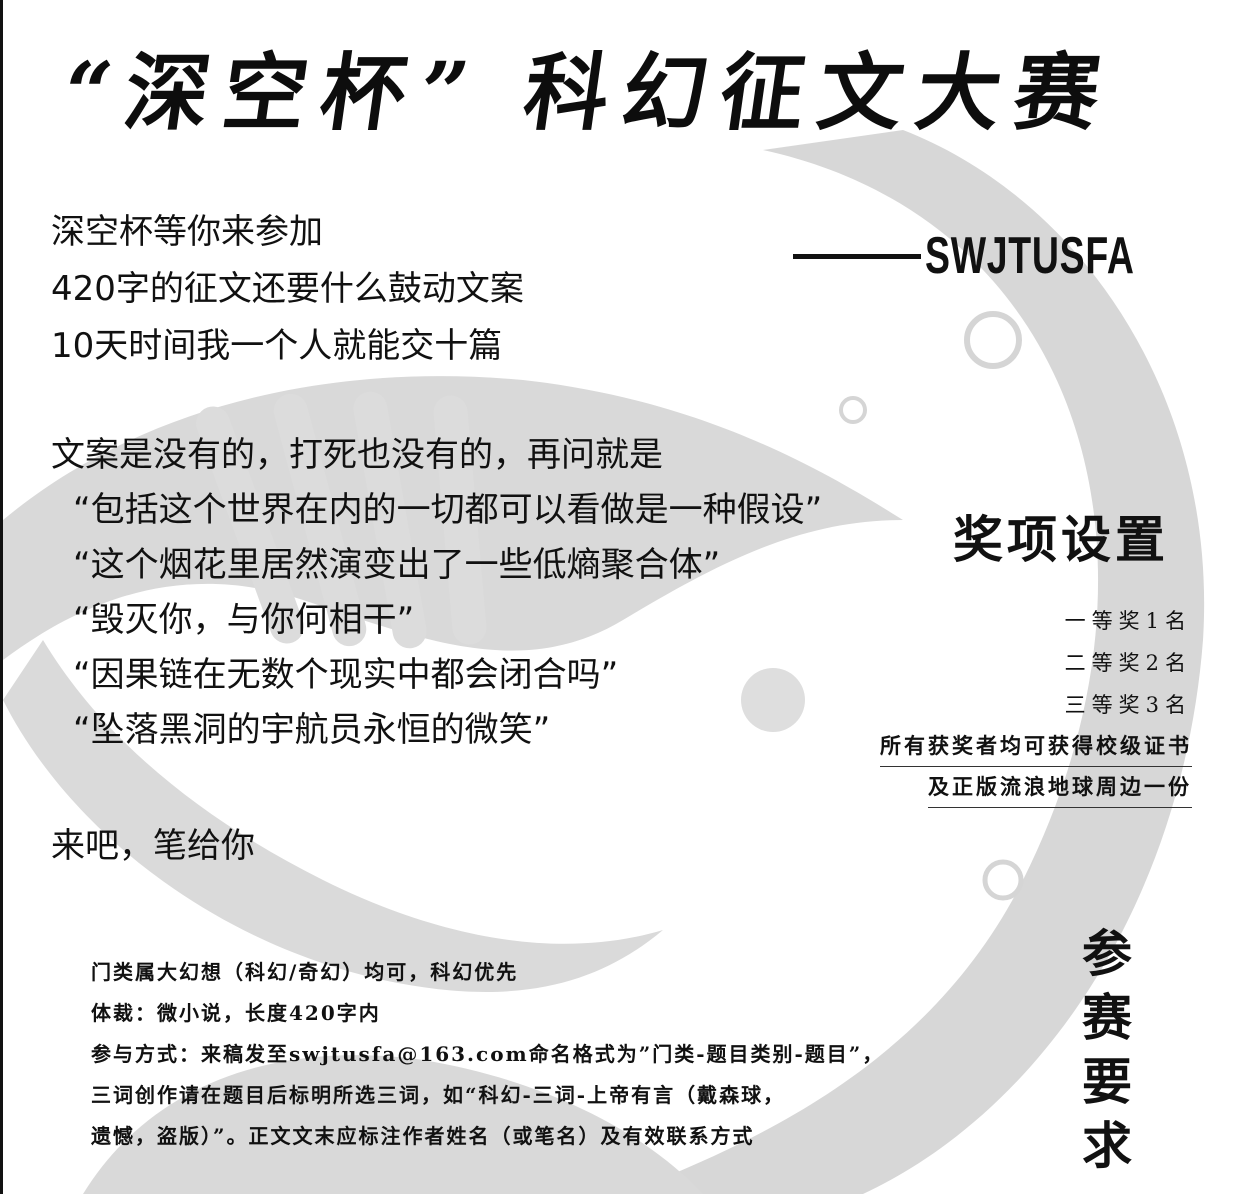 This screenshot has width=1236, height=1194. Describe the element at coordinates (1128, 663) in the screenshot. I see `award-item: 二等奖2名` at that location.